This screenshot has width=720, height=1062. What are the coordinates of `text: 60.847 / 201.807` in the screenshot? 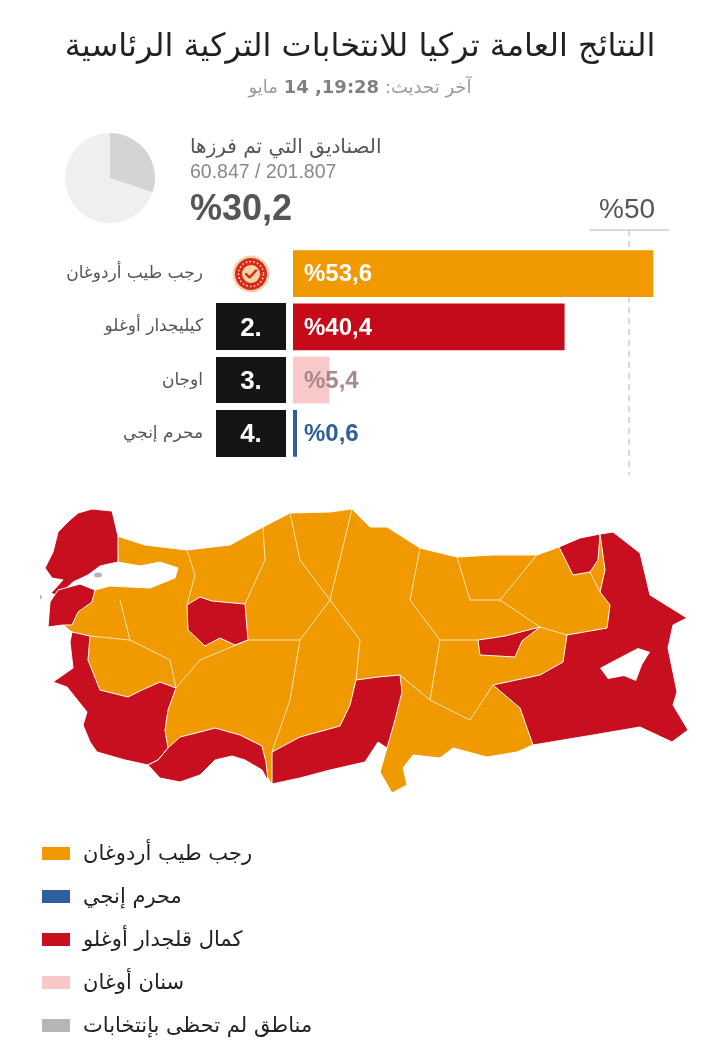 It's located at (263, 171).